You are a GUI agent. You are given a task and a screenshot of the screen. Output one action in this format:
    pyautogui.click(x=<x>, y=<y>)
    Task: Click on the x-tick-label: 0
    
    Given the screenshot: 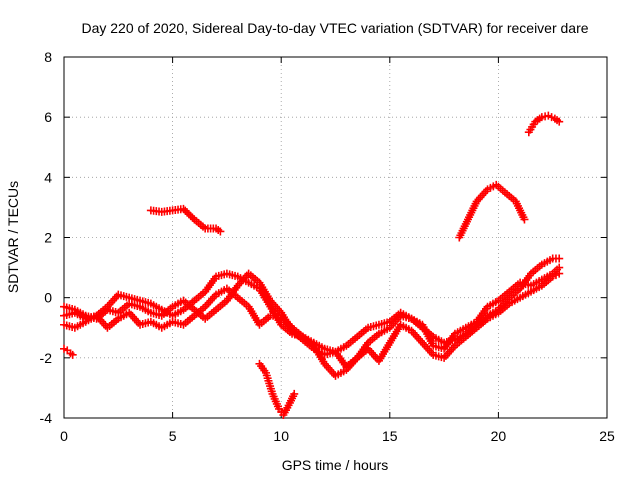 What is the action you would take?
    pyautogui.click(x=64, y=436)
    